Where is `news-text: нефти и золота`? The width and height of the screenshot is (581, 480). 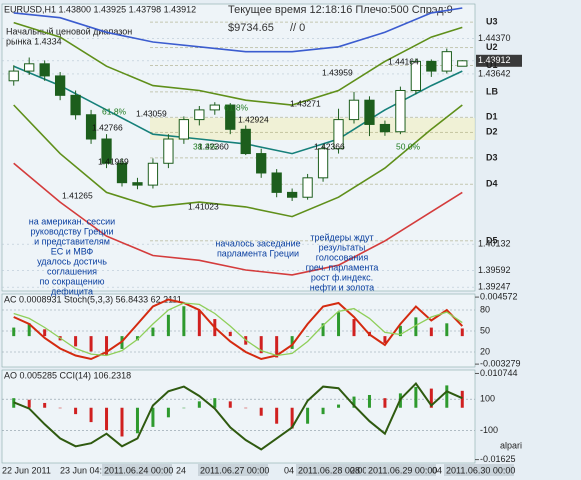 news-text: нефти и золота is located at coordinates (342, 287).